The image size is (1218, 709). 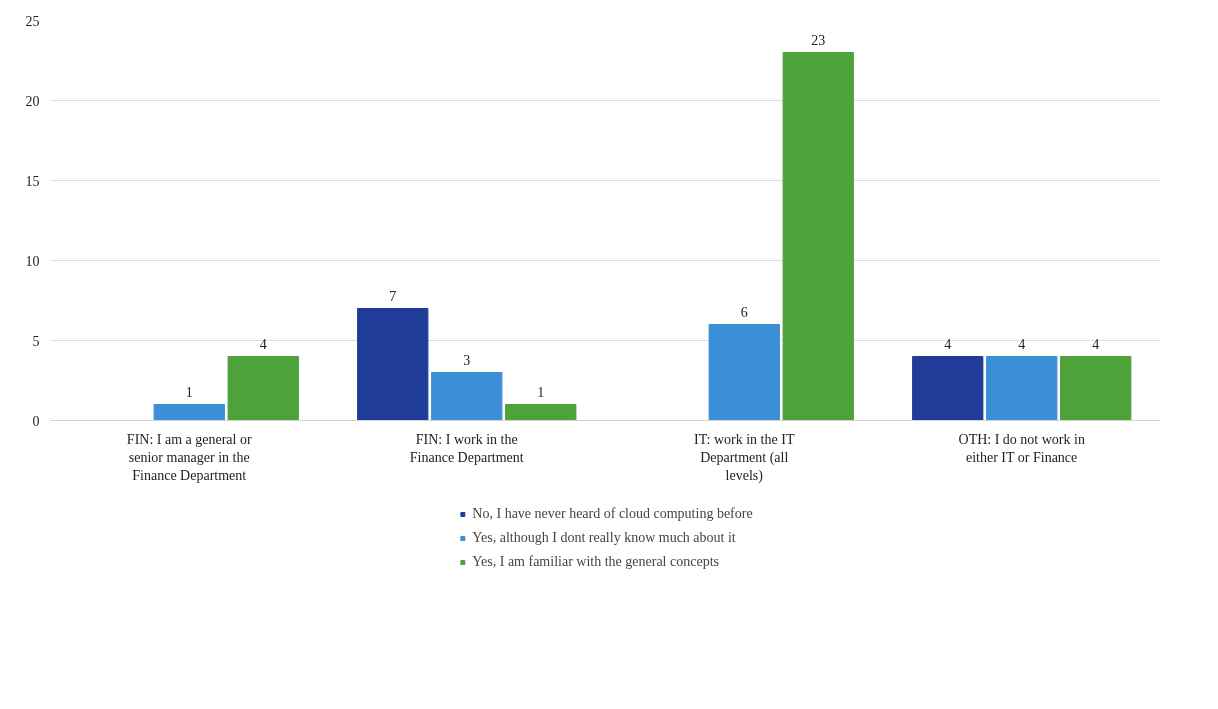 I want to click on legend-label: Yes, I am familiar with the general concepts, so click(x=595, y=561).